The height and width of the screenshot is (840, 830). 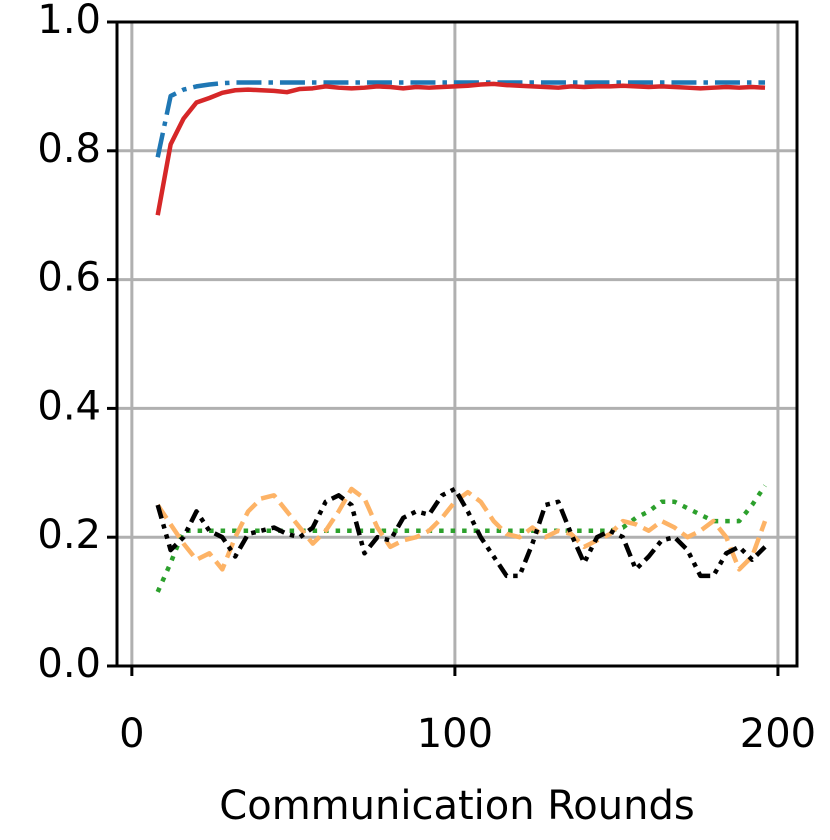 What do you see at coordinates (69, 278) in the screenshot?
I see `y-tick-label: 0.6` at bounding box center [69, 278].